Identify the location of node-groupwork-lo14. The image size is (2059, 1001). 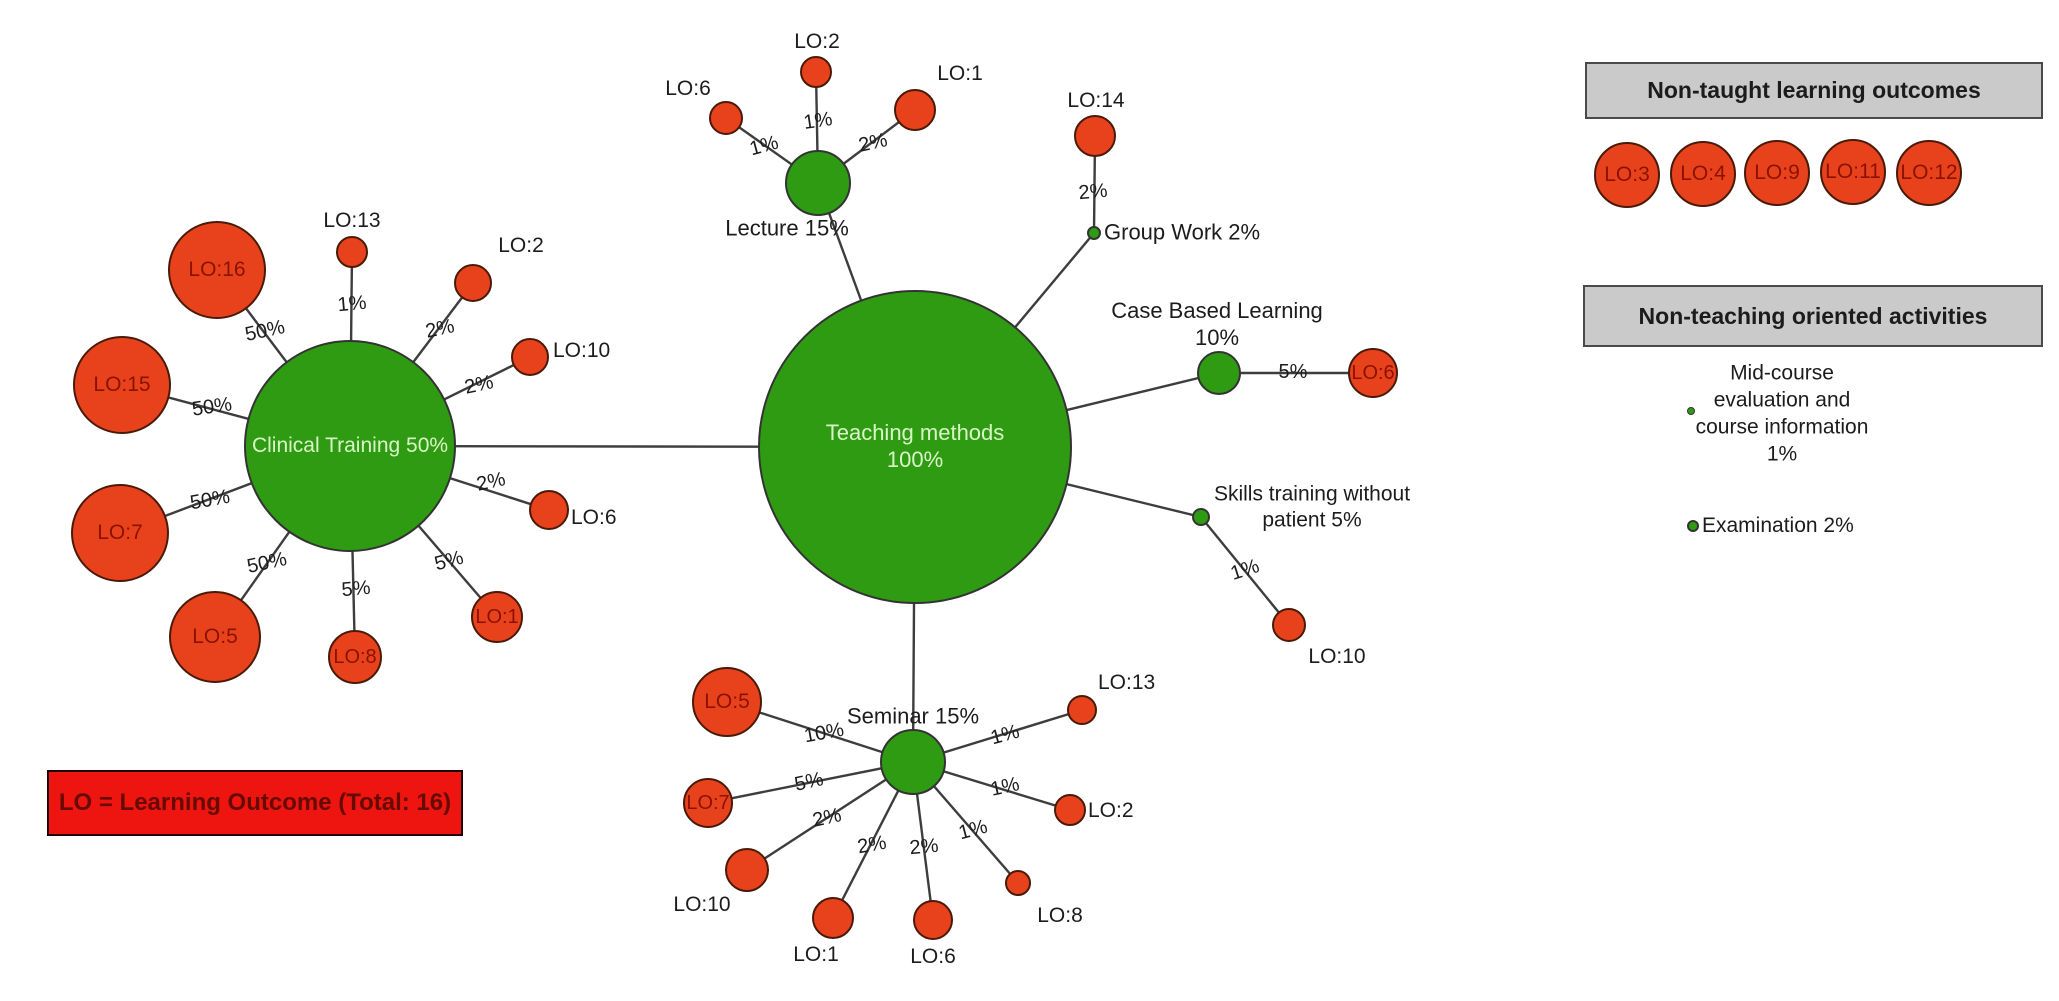
(1095, 136).